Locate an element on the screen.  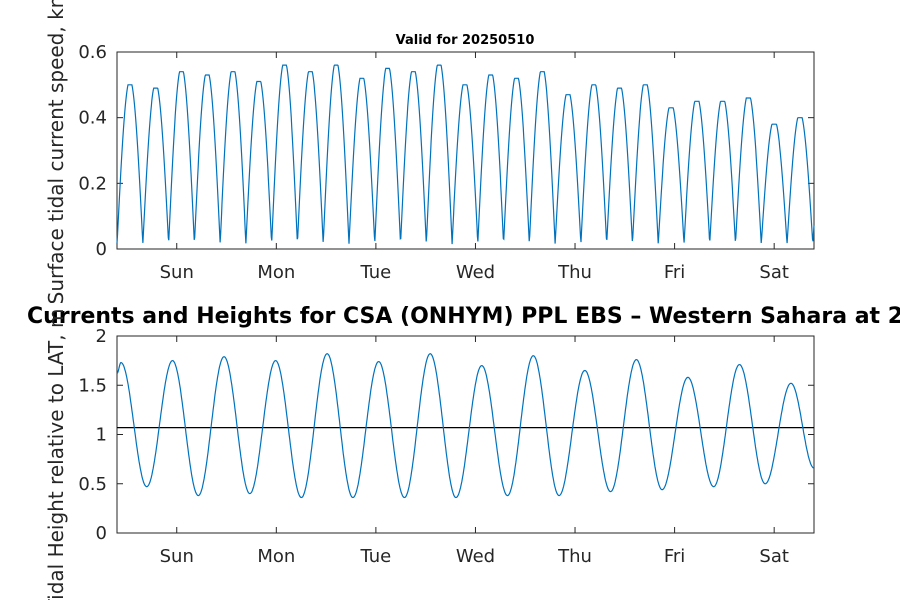
tidal-height-y-tick-label: 2 is located at coordinates (101, 336).